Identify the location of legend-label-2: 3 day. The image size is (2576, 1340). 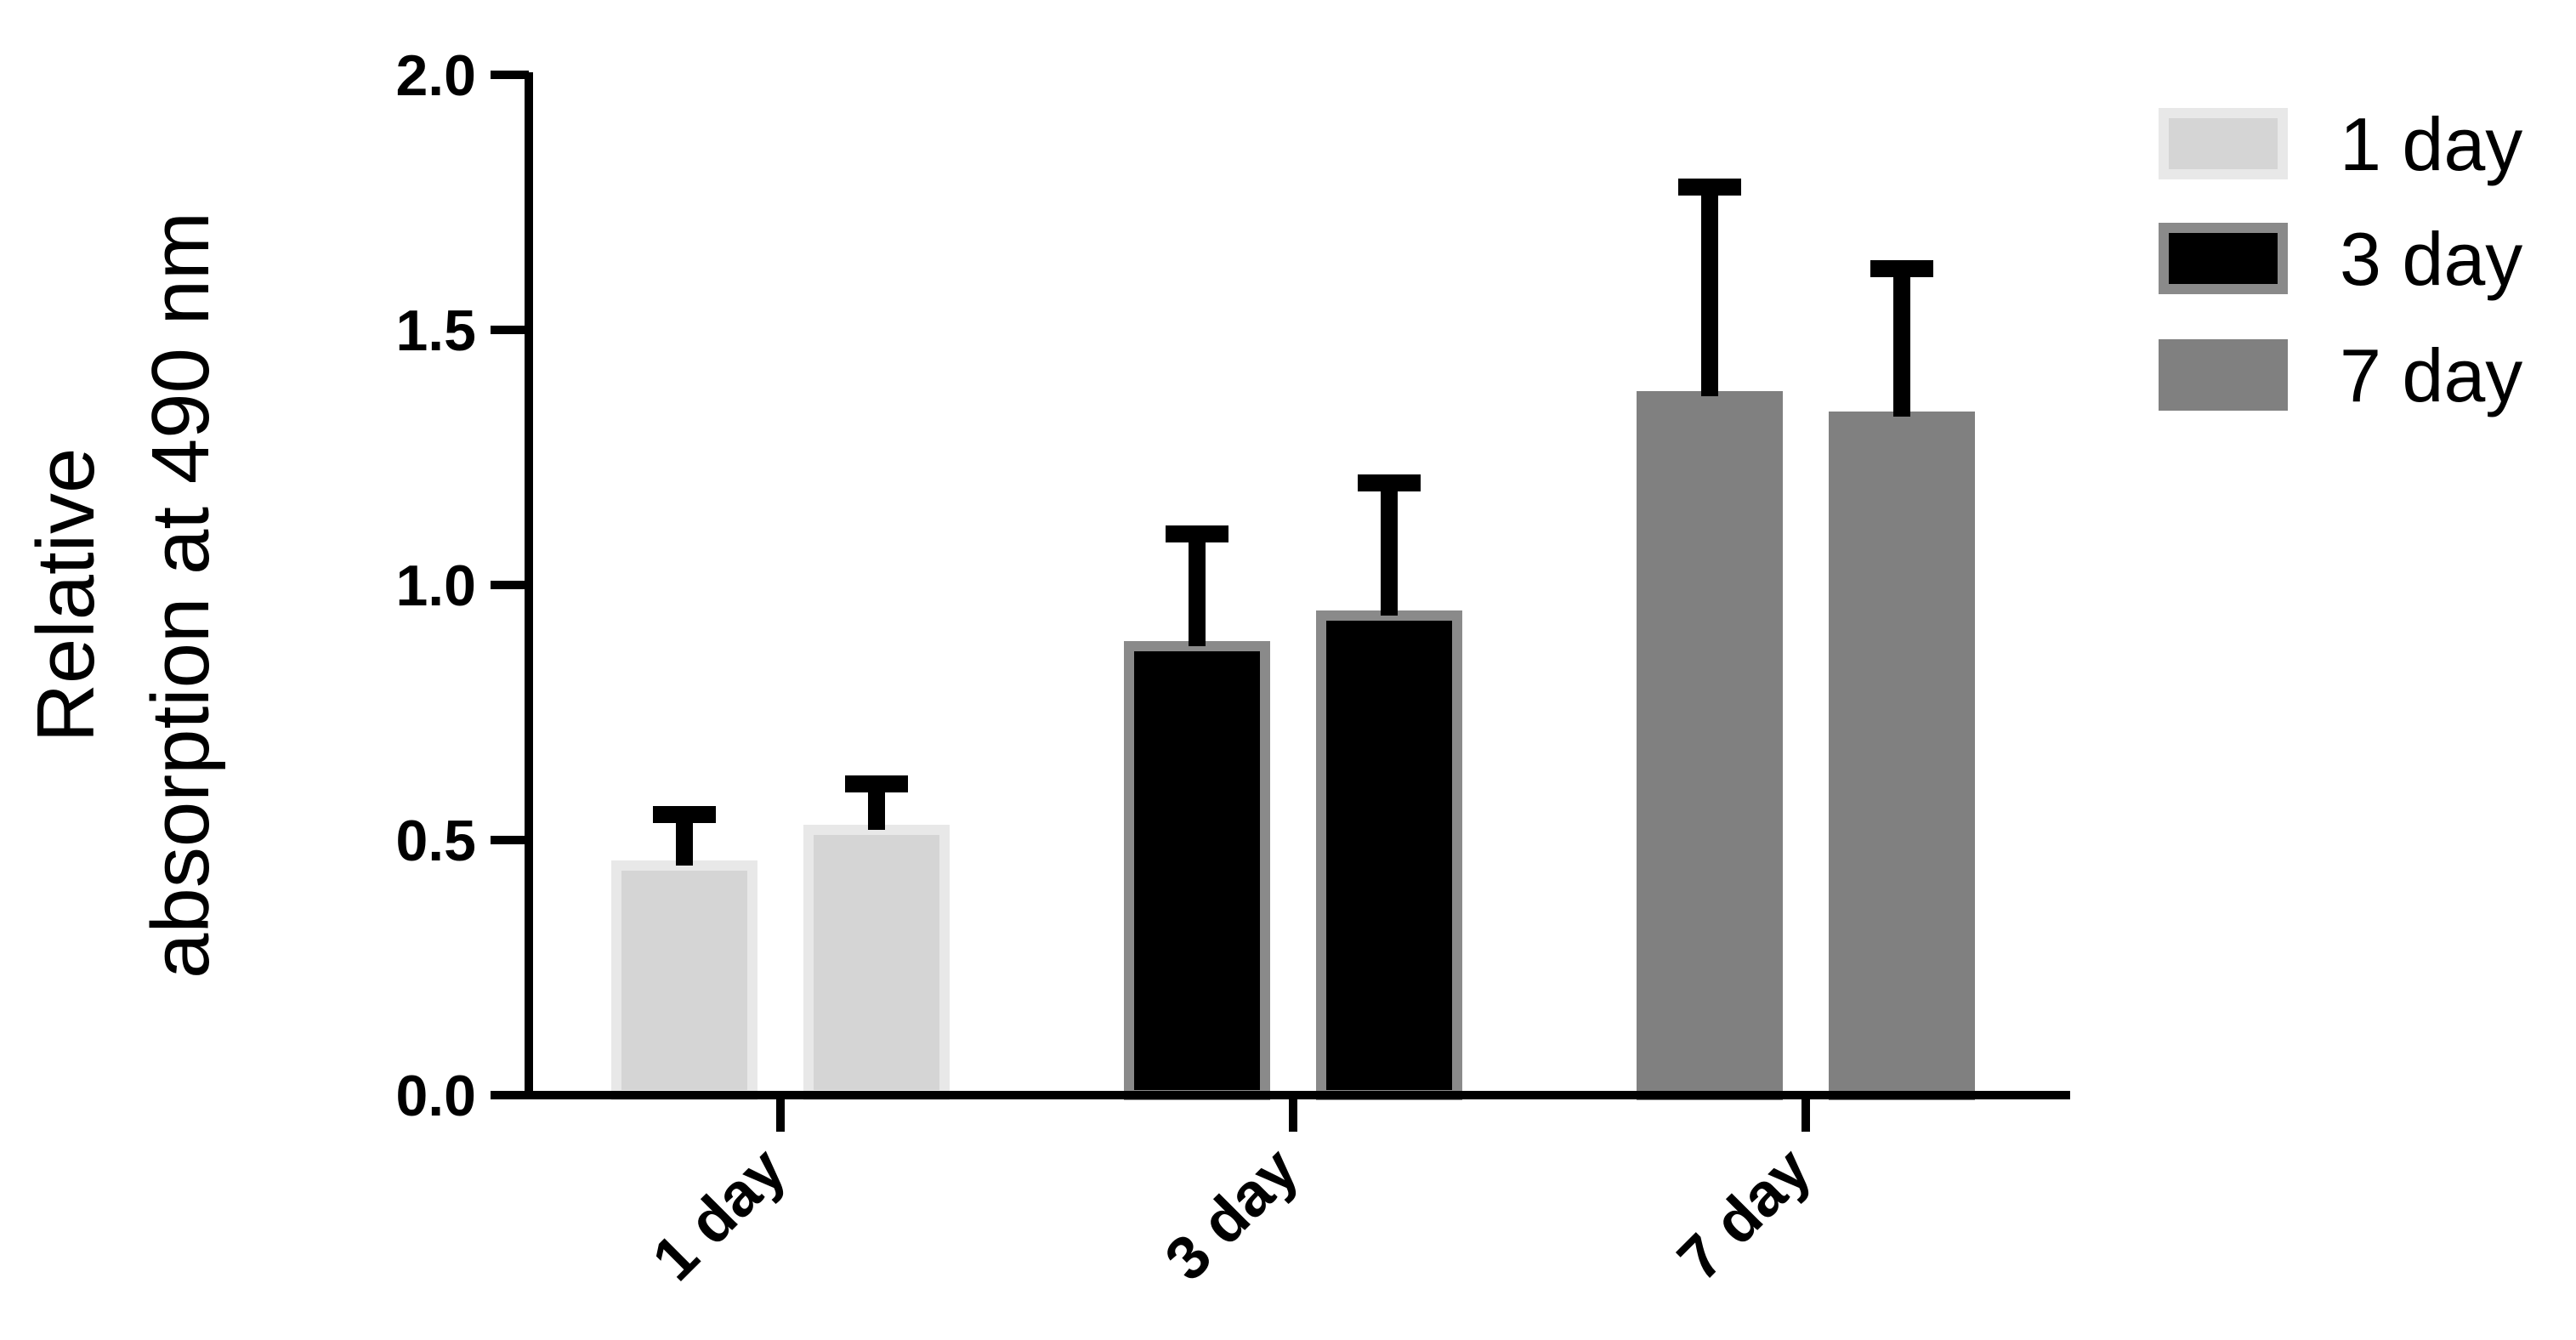
(2431, 259).